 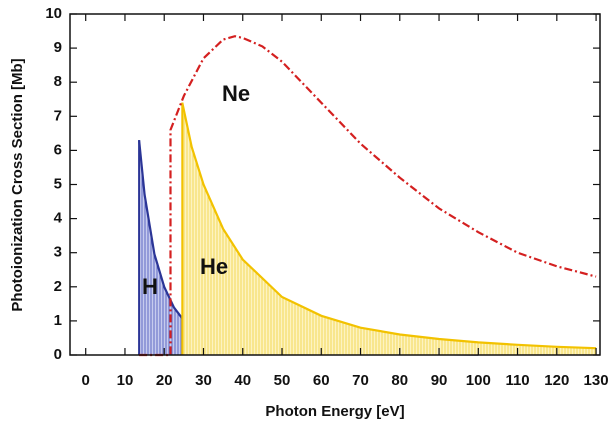 I want to click on y-tick-label: 1, so click(x=58, y=320).